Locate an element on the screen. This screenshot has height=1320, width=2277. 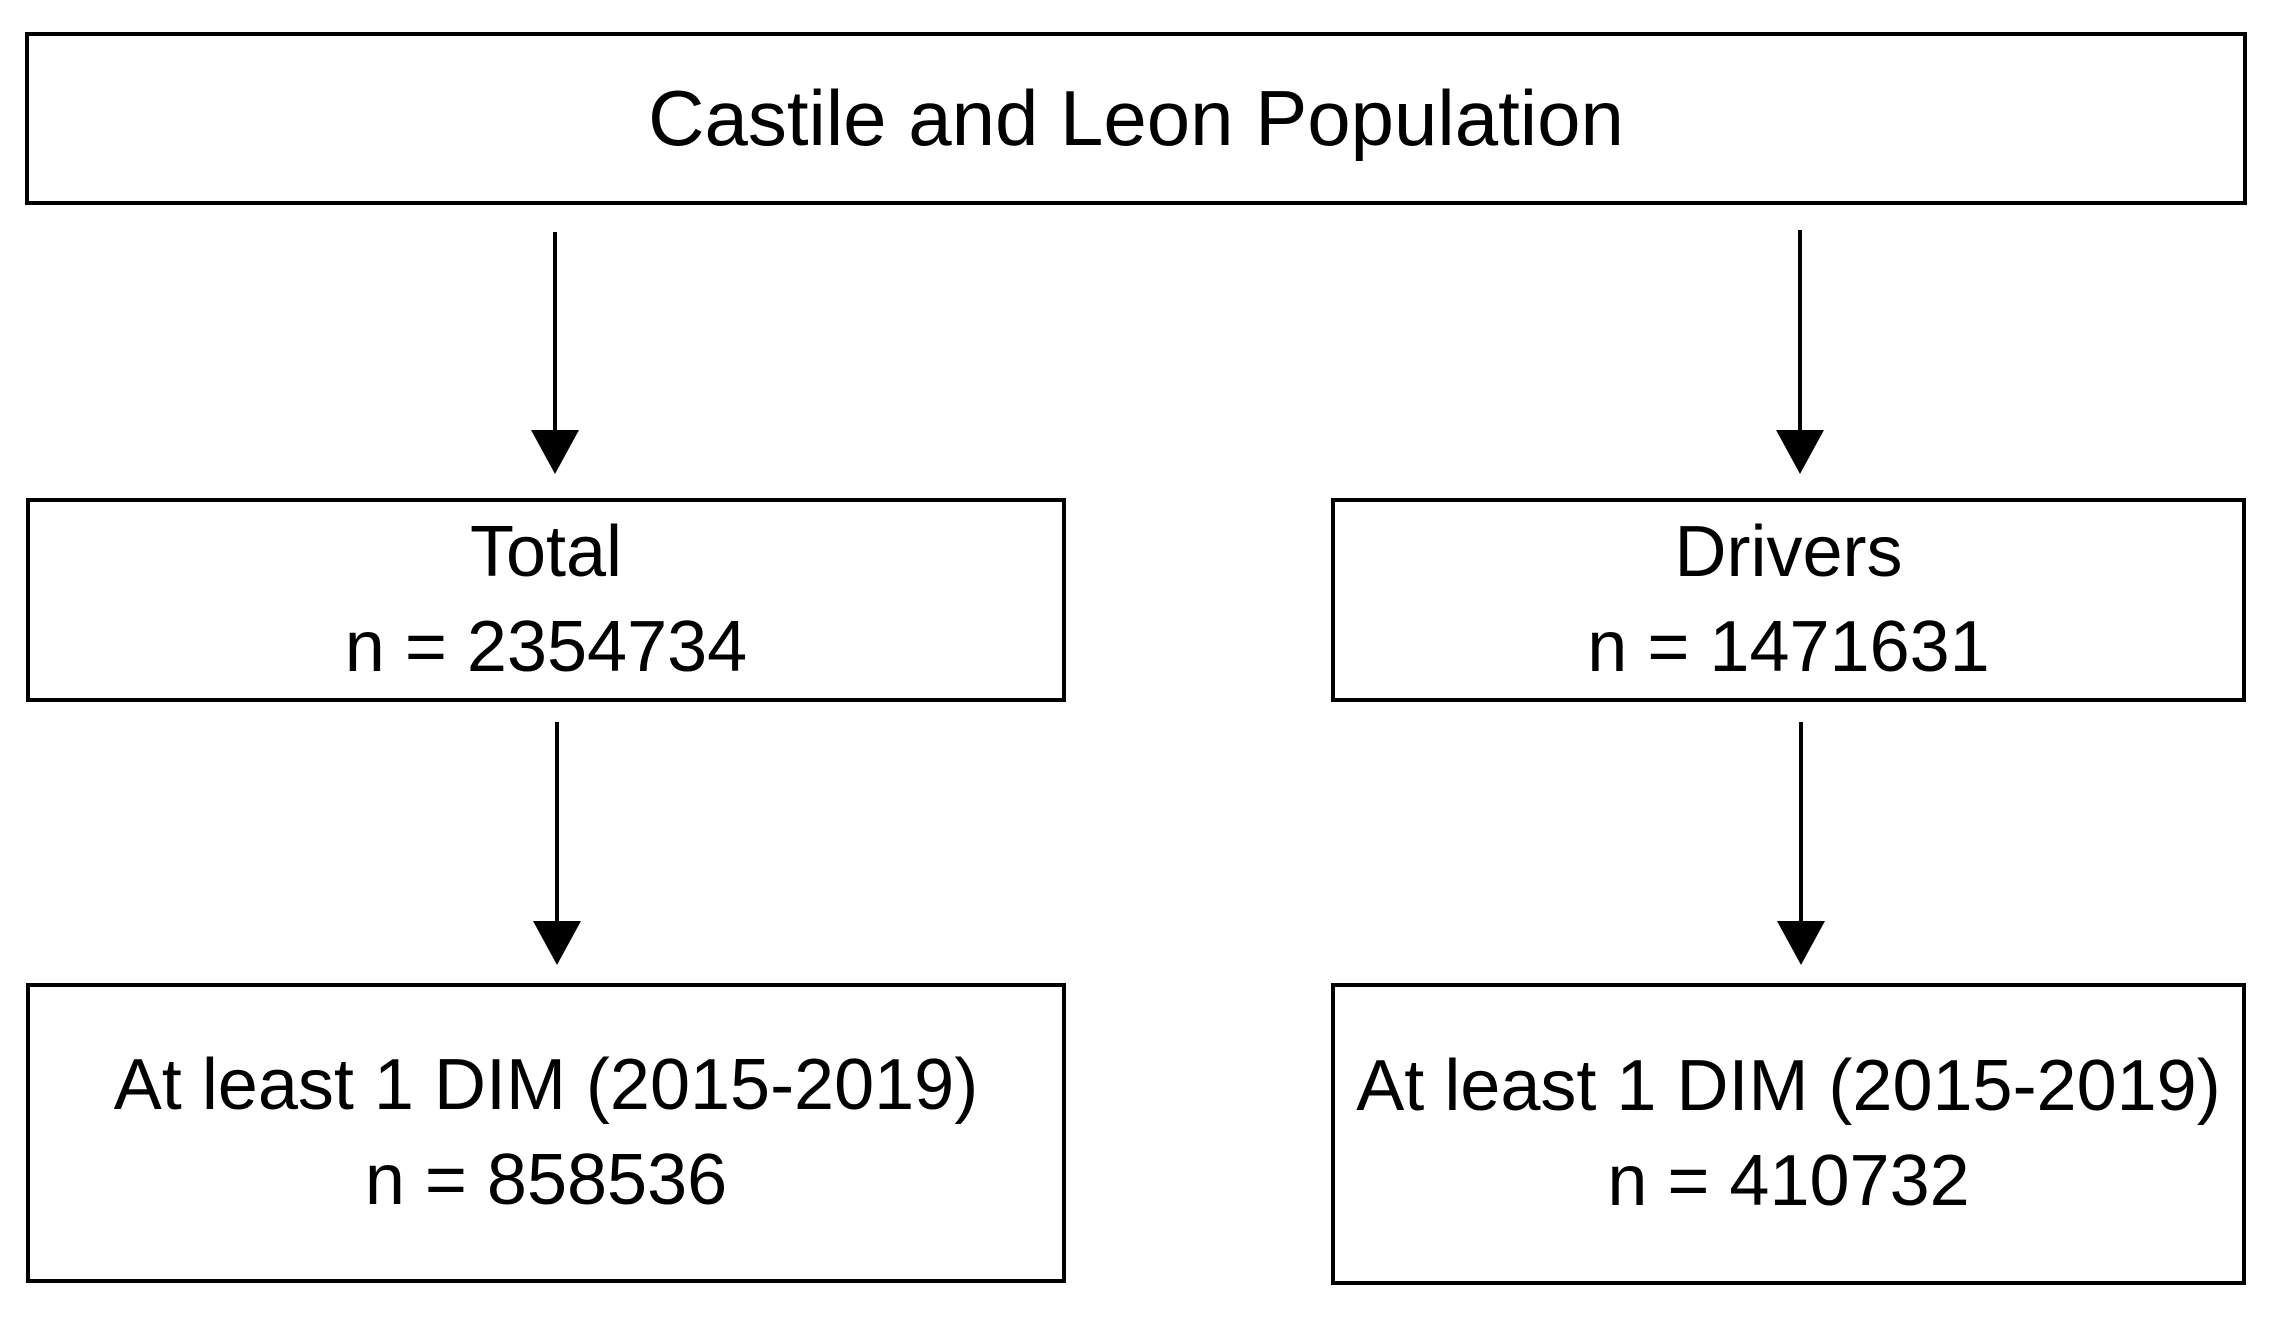
total-node-title: Total is located at coordinates (546, 551).